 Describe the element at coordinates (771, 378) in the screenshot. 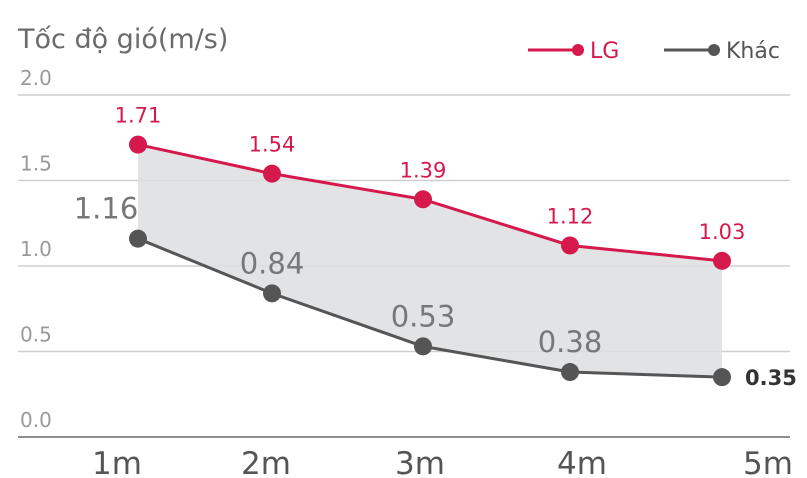

I see `data-label-other: 0.35` at that location.